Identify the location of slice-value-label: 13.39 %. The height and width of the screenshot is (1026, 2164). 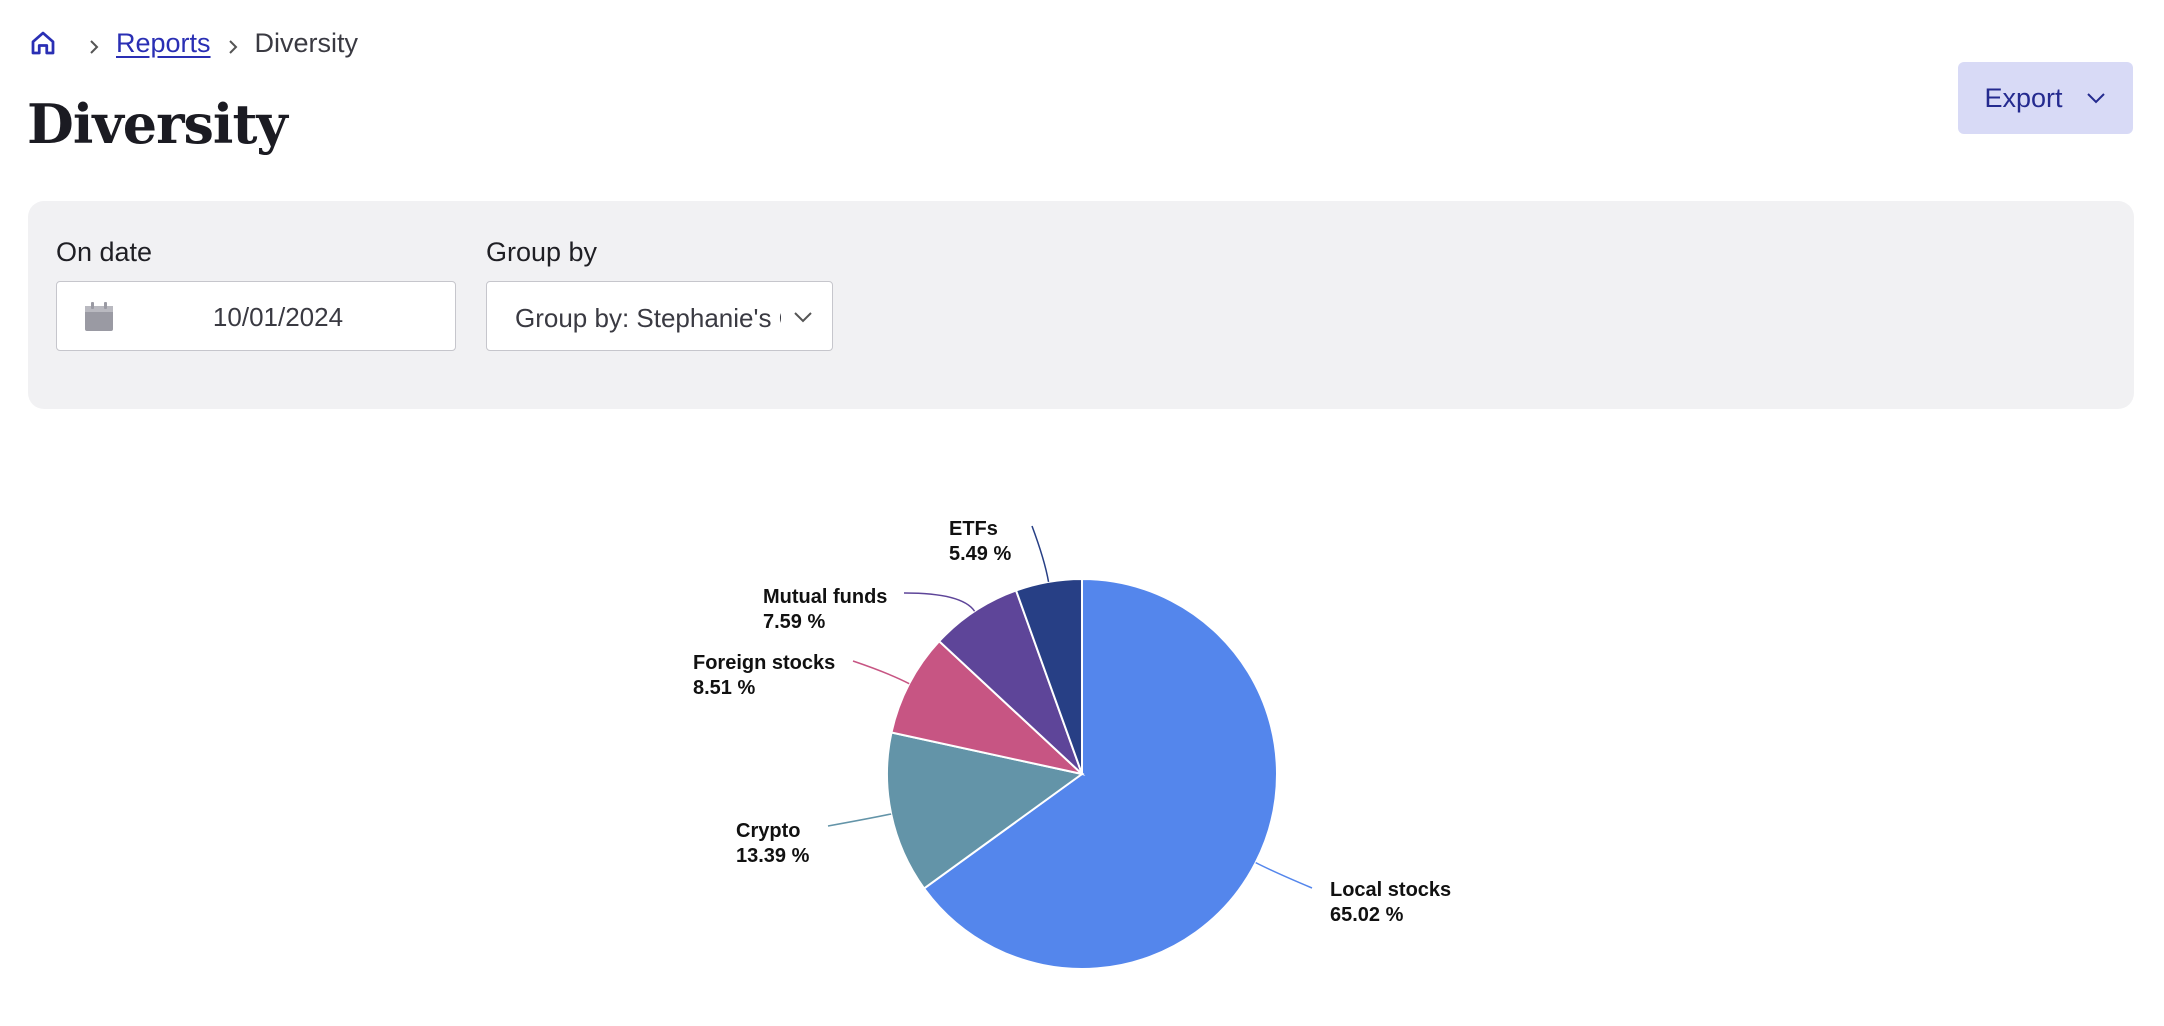
(773, 856).